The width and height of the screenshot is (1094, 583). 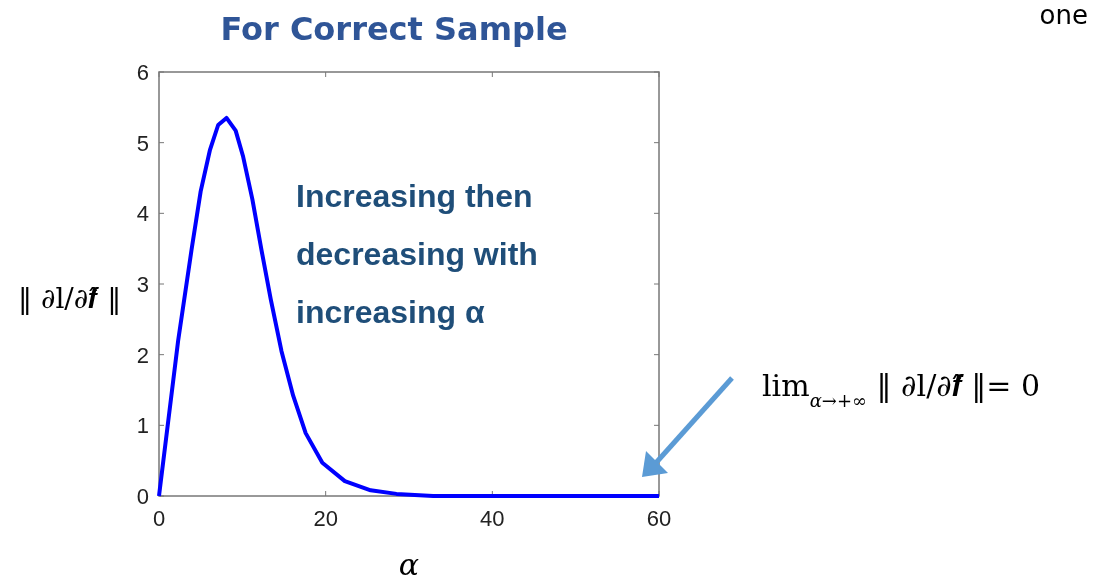 What do you see at coordinates (417, 254) in the screenshot?
I see `annotation: Increasing then decreasing with increasing α` at bounding box center [417, 254].